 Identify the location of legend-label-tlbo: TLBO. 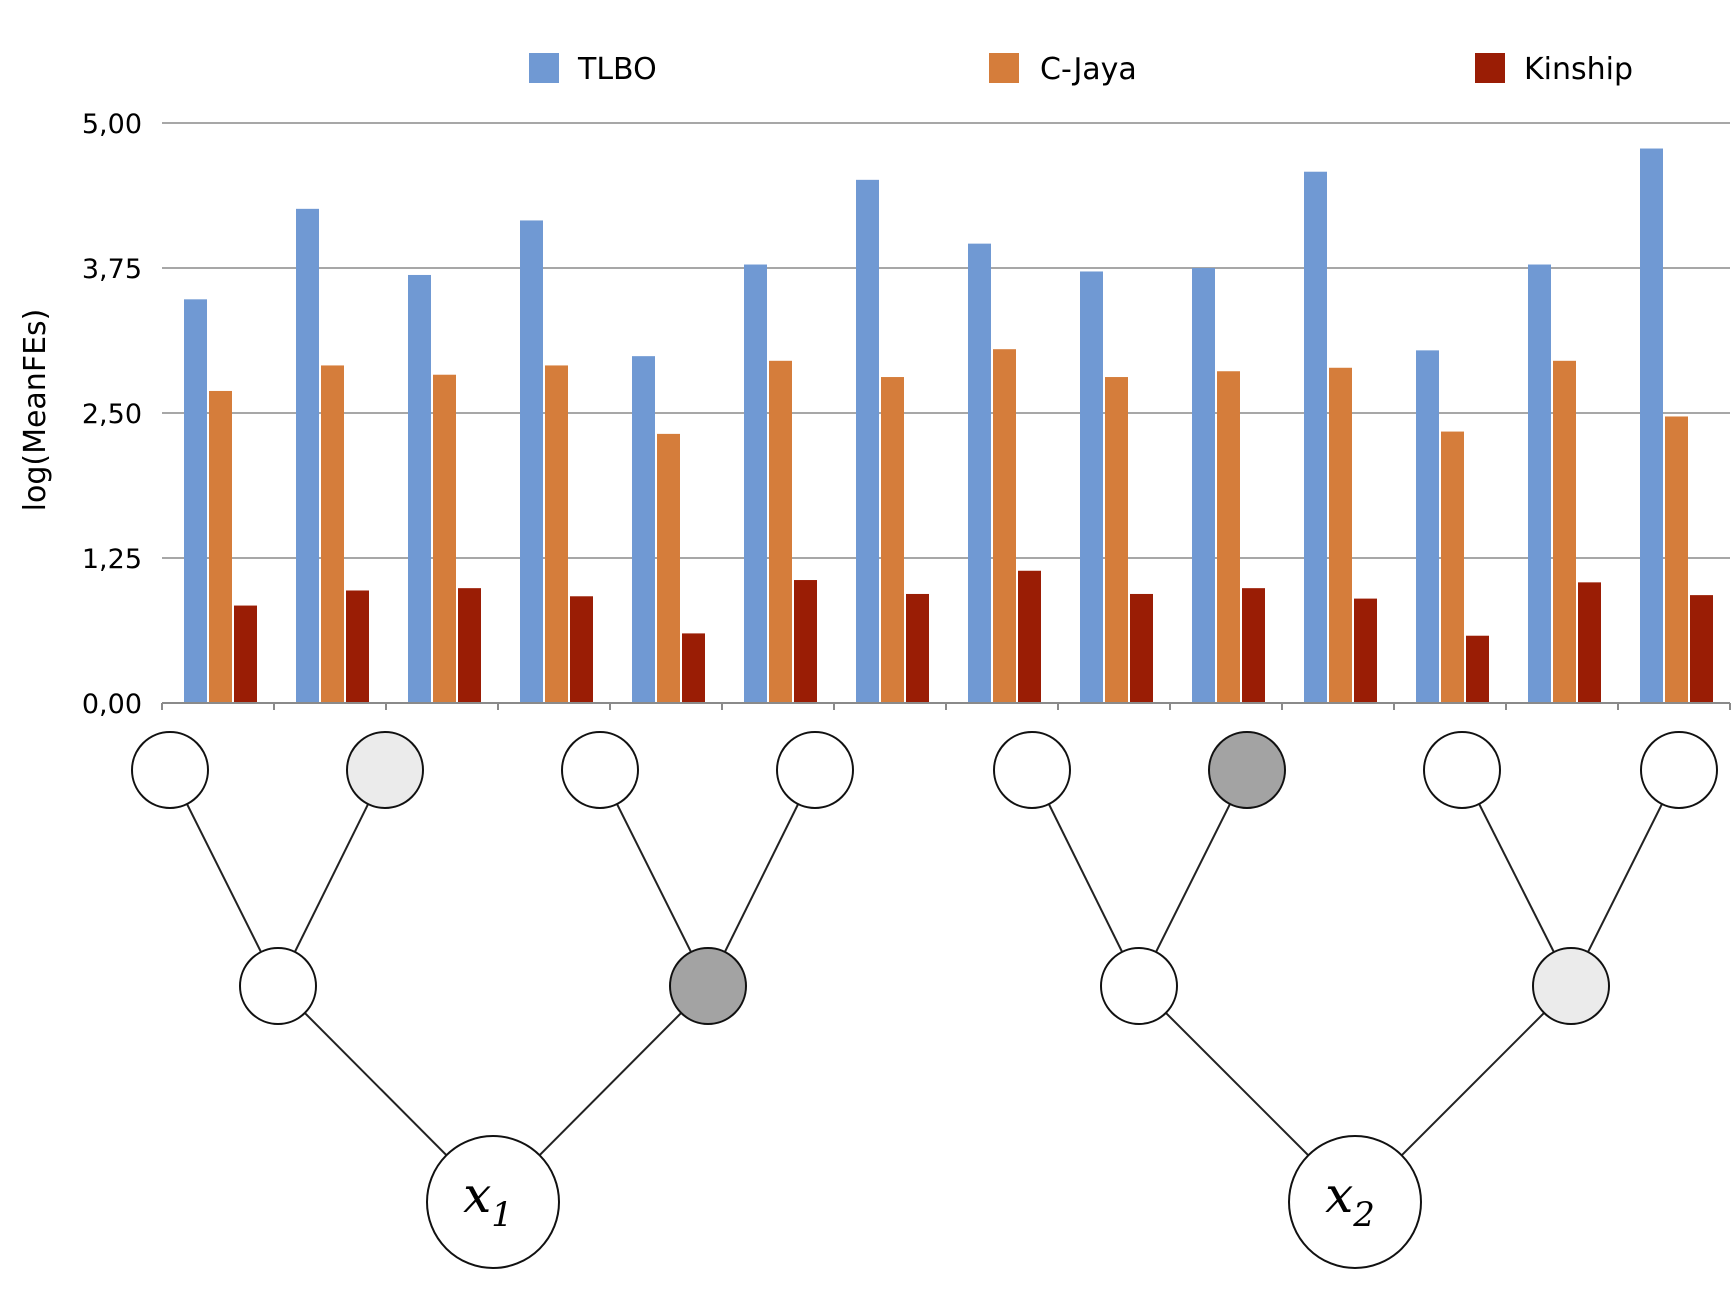
(617, 69).